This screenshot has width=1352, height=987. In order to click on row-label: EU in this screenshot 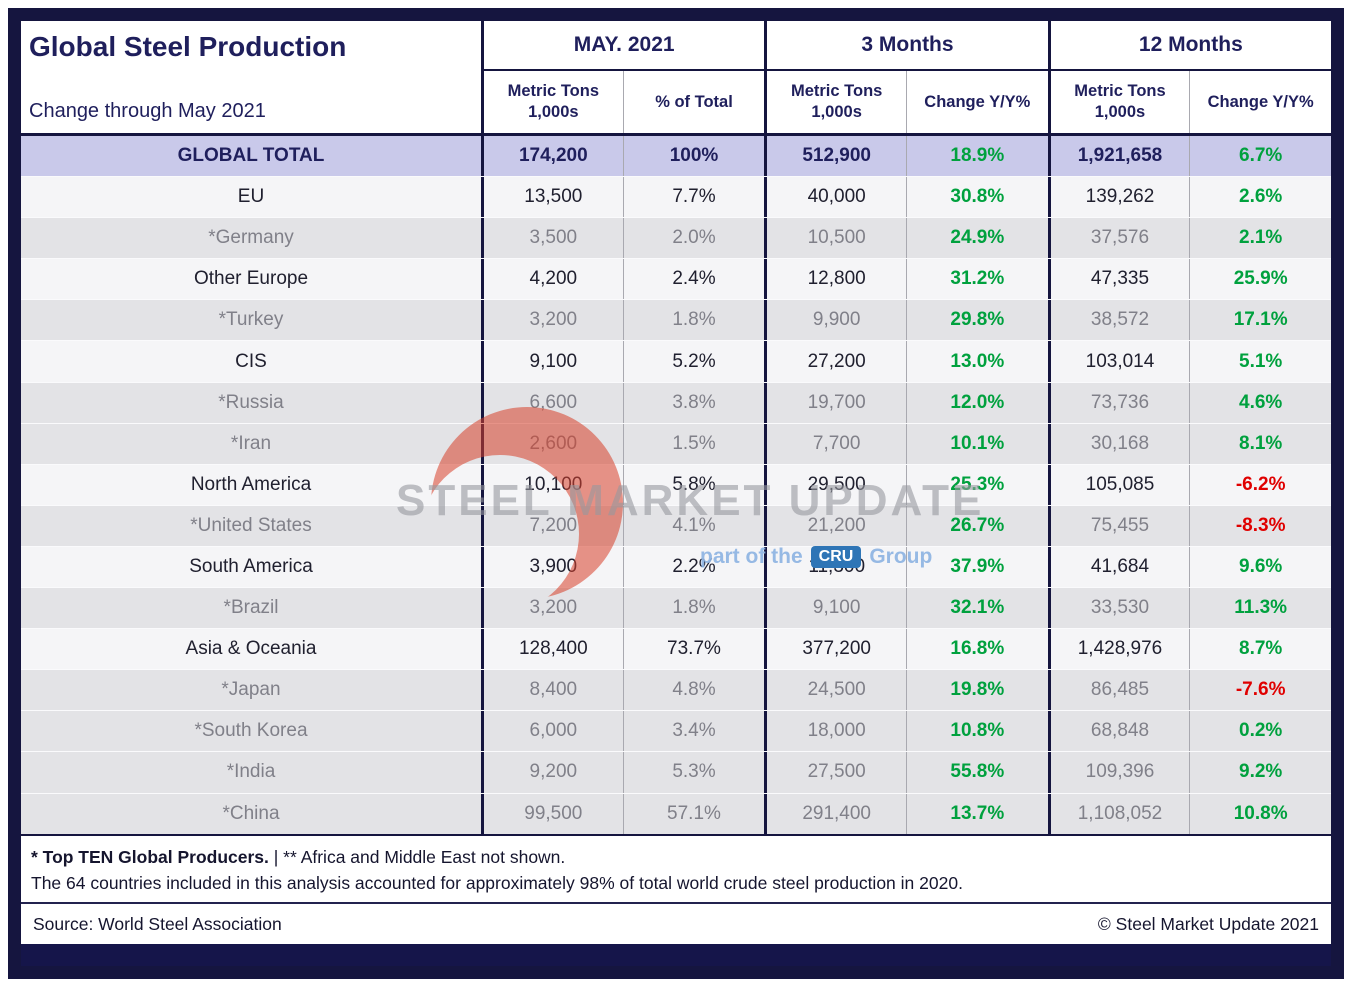, I will do `click(251, 197)`.